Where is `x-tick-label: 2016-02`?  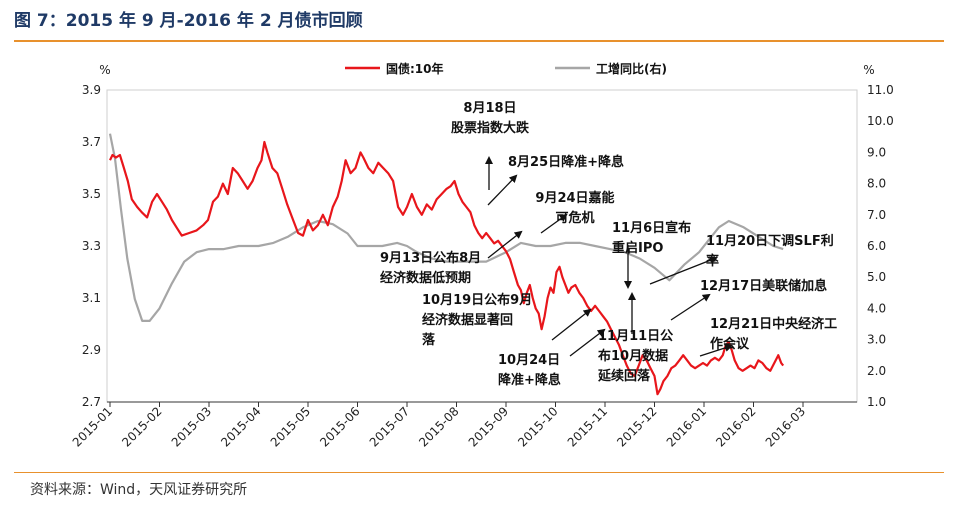 x-tick-label: 2016-02 is located at coordinates (735, 426).